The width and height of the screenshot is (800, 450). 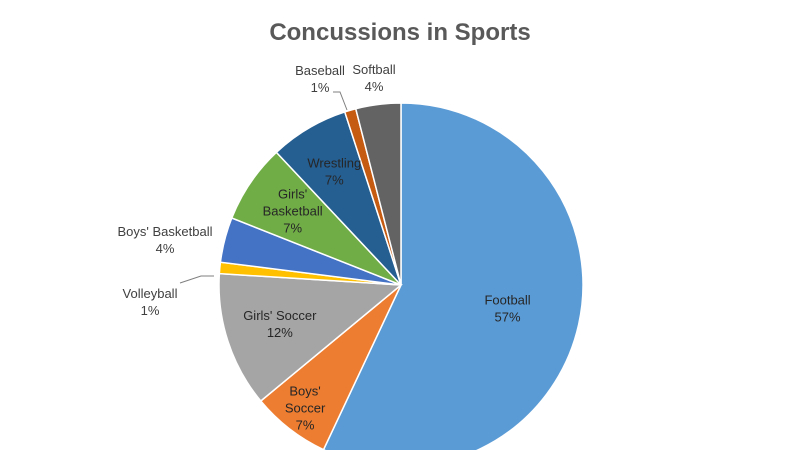 What do you see at coordinates (292, 193) in the screenshot?
I see `slice-name: Girls'` at bounding box center [292, 193].